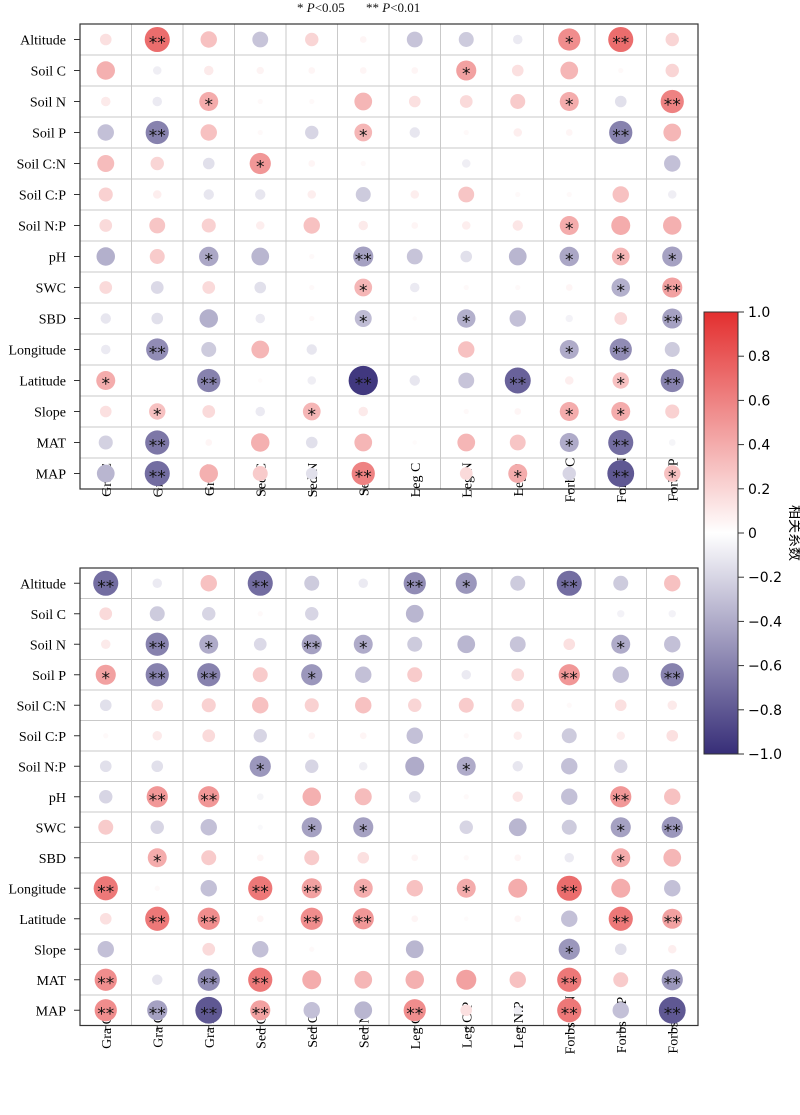  I want to click on colorbar-tick-label: −0.6, so click(765, 667).